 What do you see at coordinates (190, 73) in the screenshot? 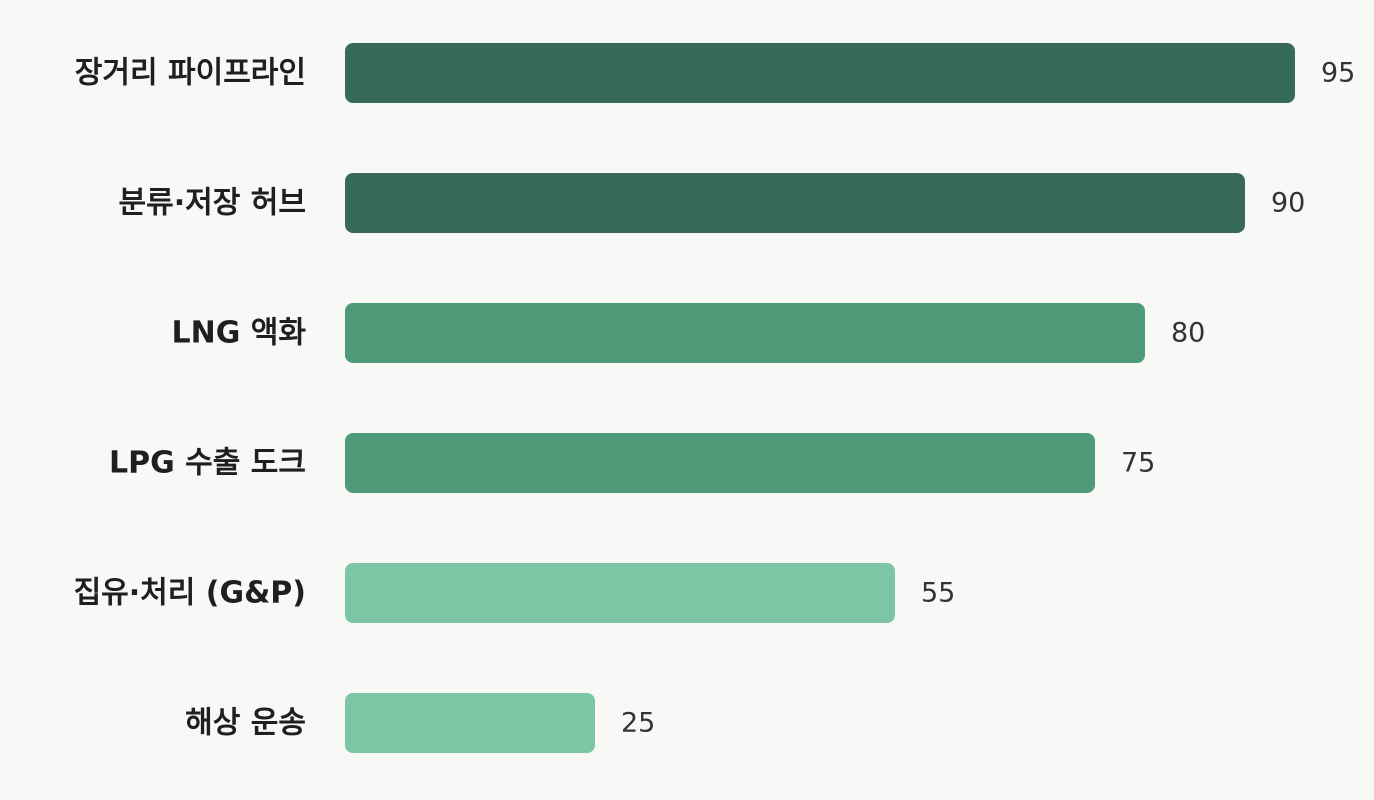
I see `category-label-0: 장거리 파이프라인` at bounding box center [190, 73].